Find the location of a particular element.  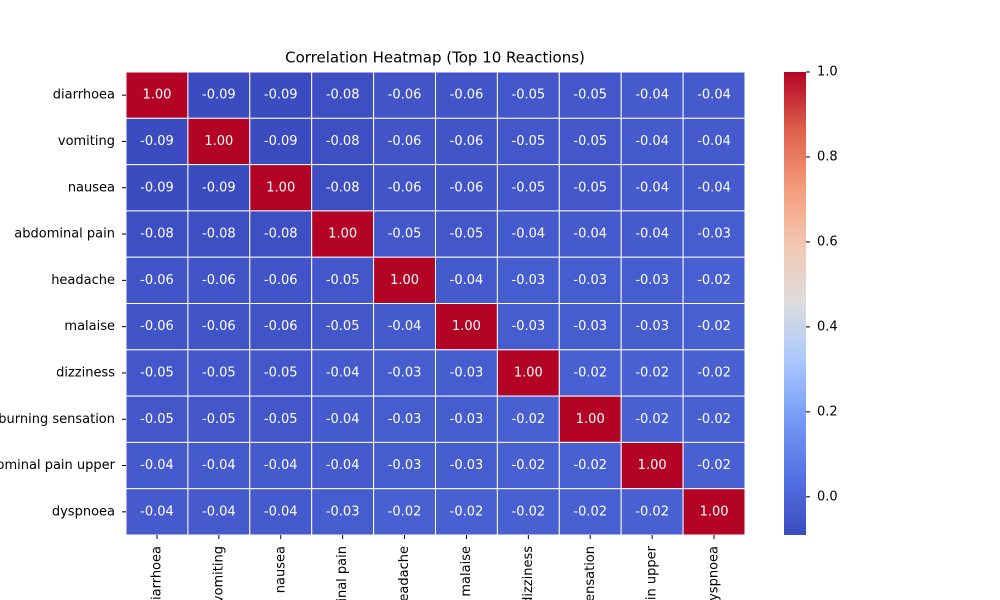

y-tick-label: nausea is located at coordinates (91, 187).